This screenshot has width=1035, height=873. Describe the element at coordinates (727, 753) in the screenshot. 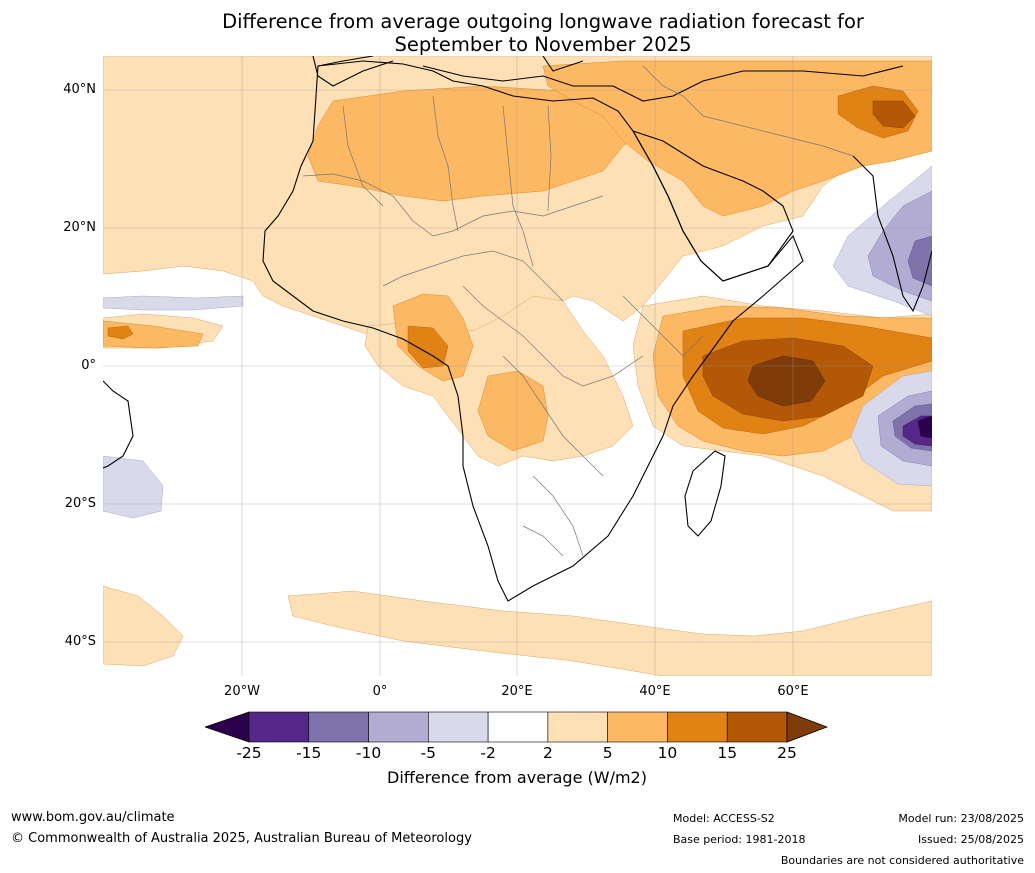

I see `colorbar-tick-label: 15` at that location.